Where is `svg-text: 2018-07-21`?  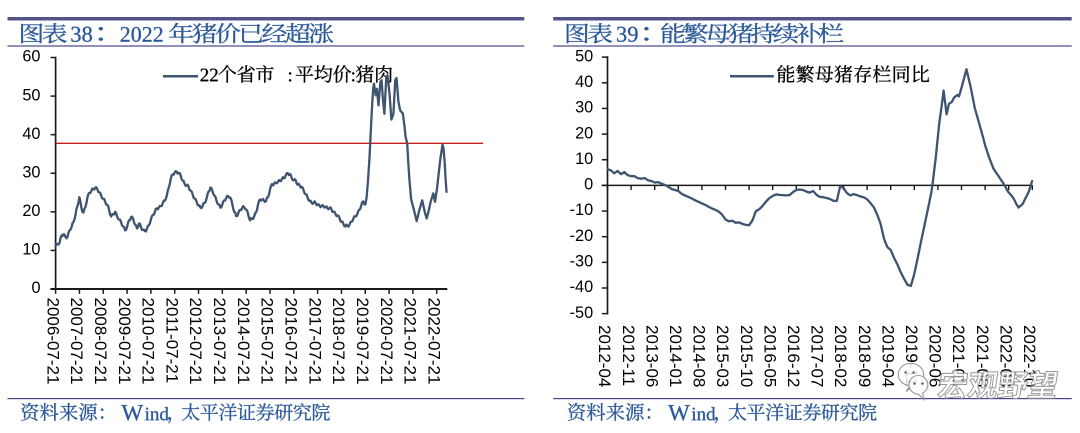 svg-text: 2018-07-21 is located at coordinates (338, 341).